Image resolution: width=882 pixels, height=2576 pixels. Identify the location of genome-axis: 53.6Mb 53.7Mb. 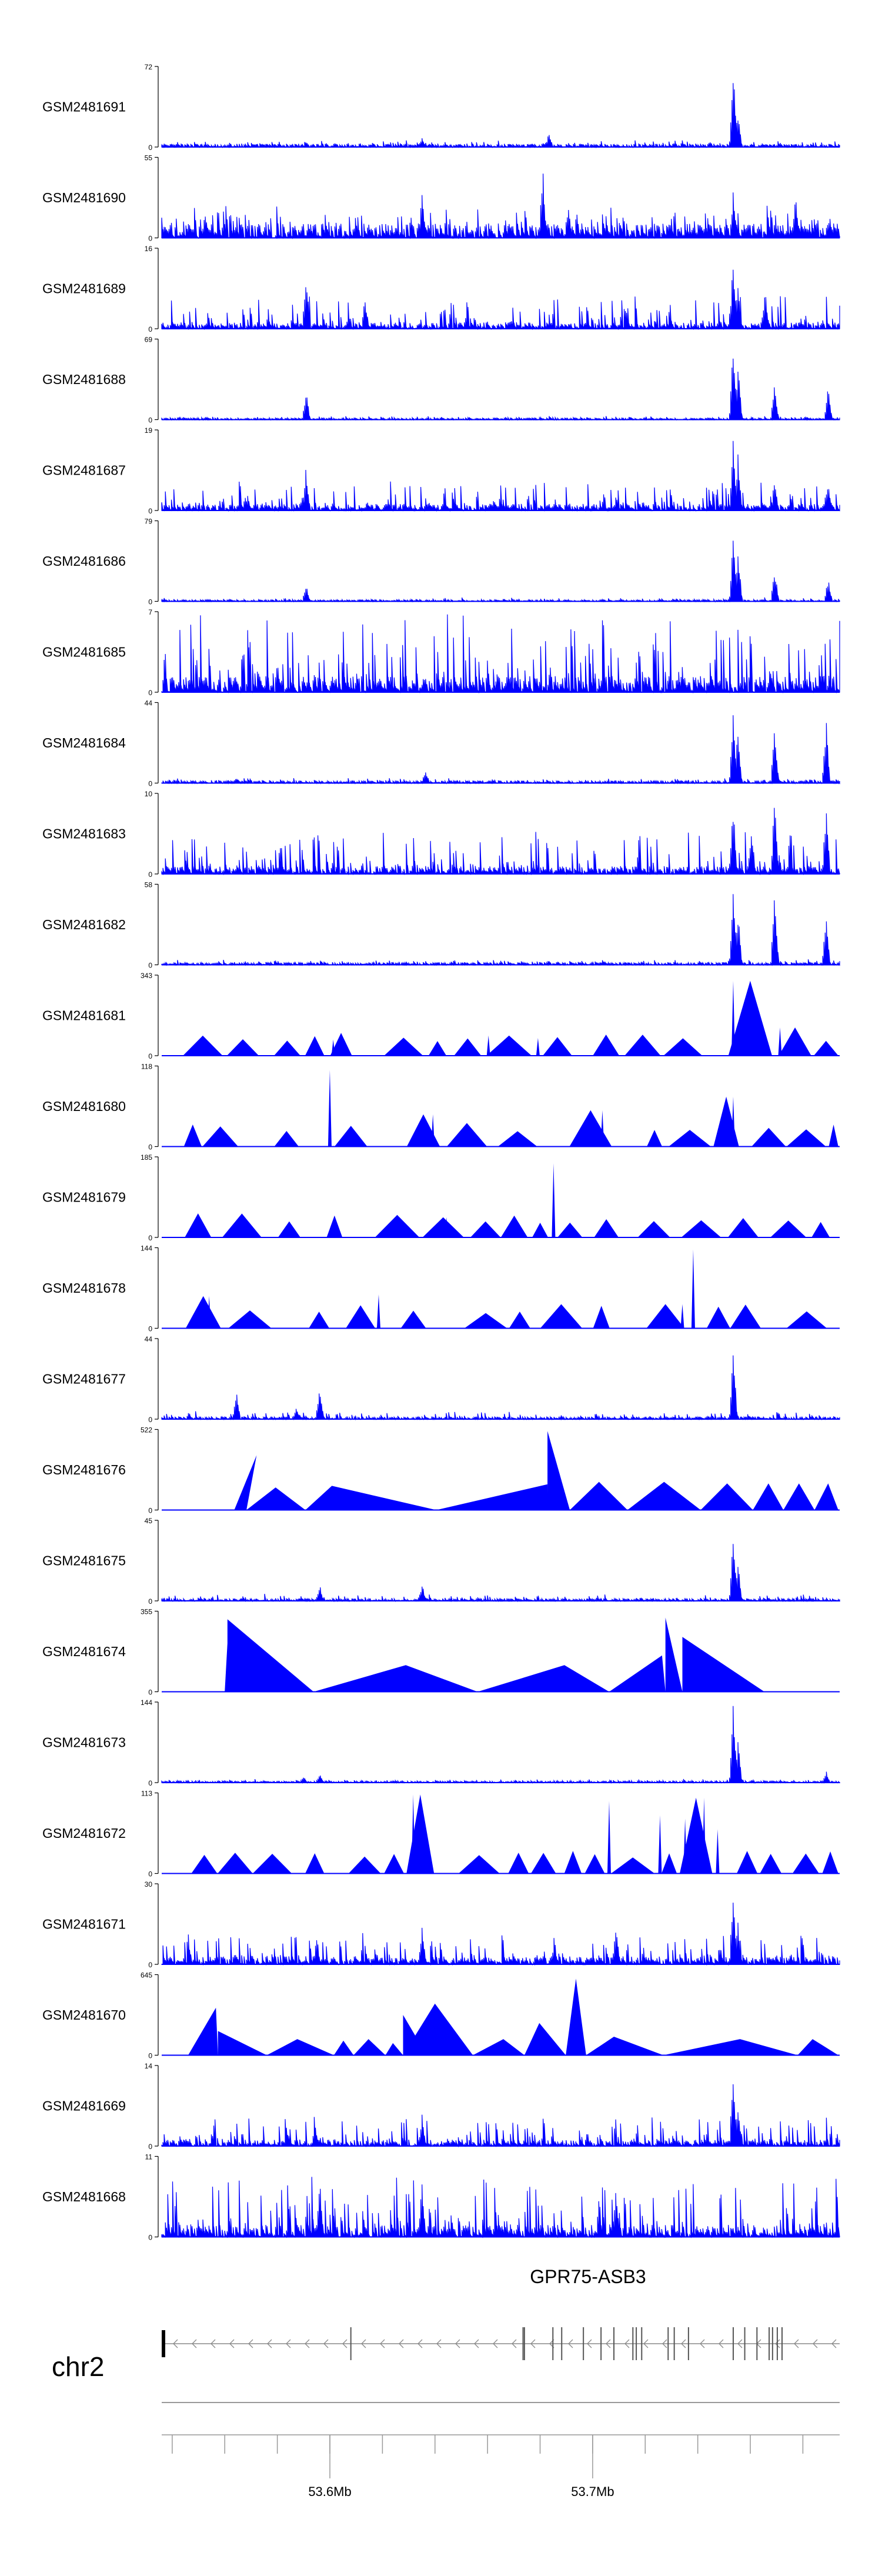
(501, 2466).